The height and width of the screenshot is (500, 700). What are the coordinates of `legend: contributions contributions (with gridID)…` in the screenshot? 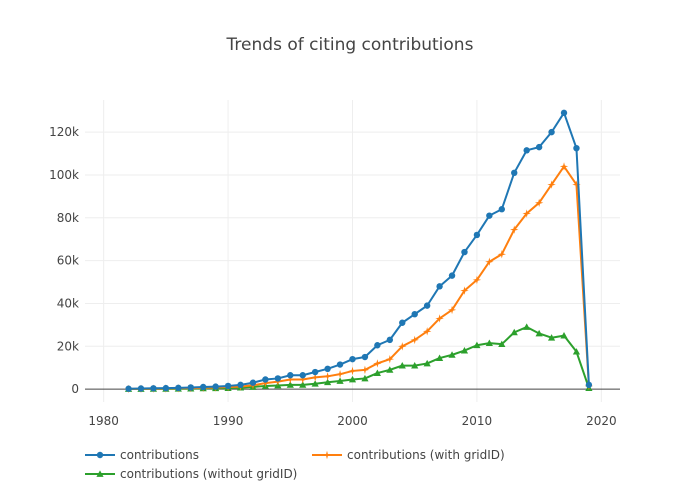 It's located at (295, 464).